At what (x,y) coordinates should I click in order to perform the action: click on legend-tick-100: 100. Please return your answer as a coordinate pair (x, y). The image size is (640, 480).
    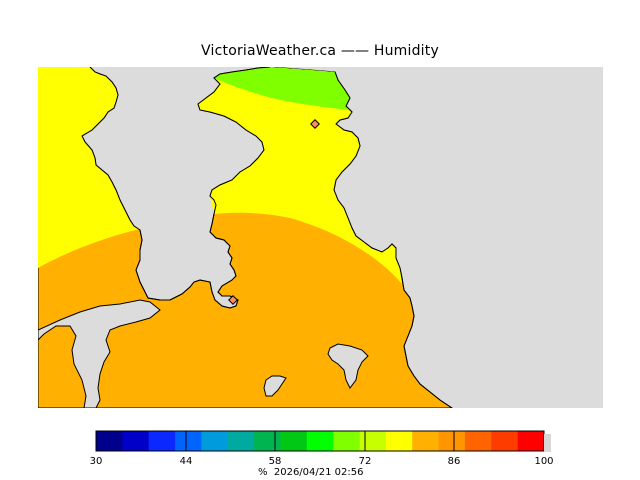
    Looking at the image, I should click on (543, 461).